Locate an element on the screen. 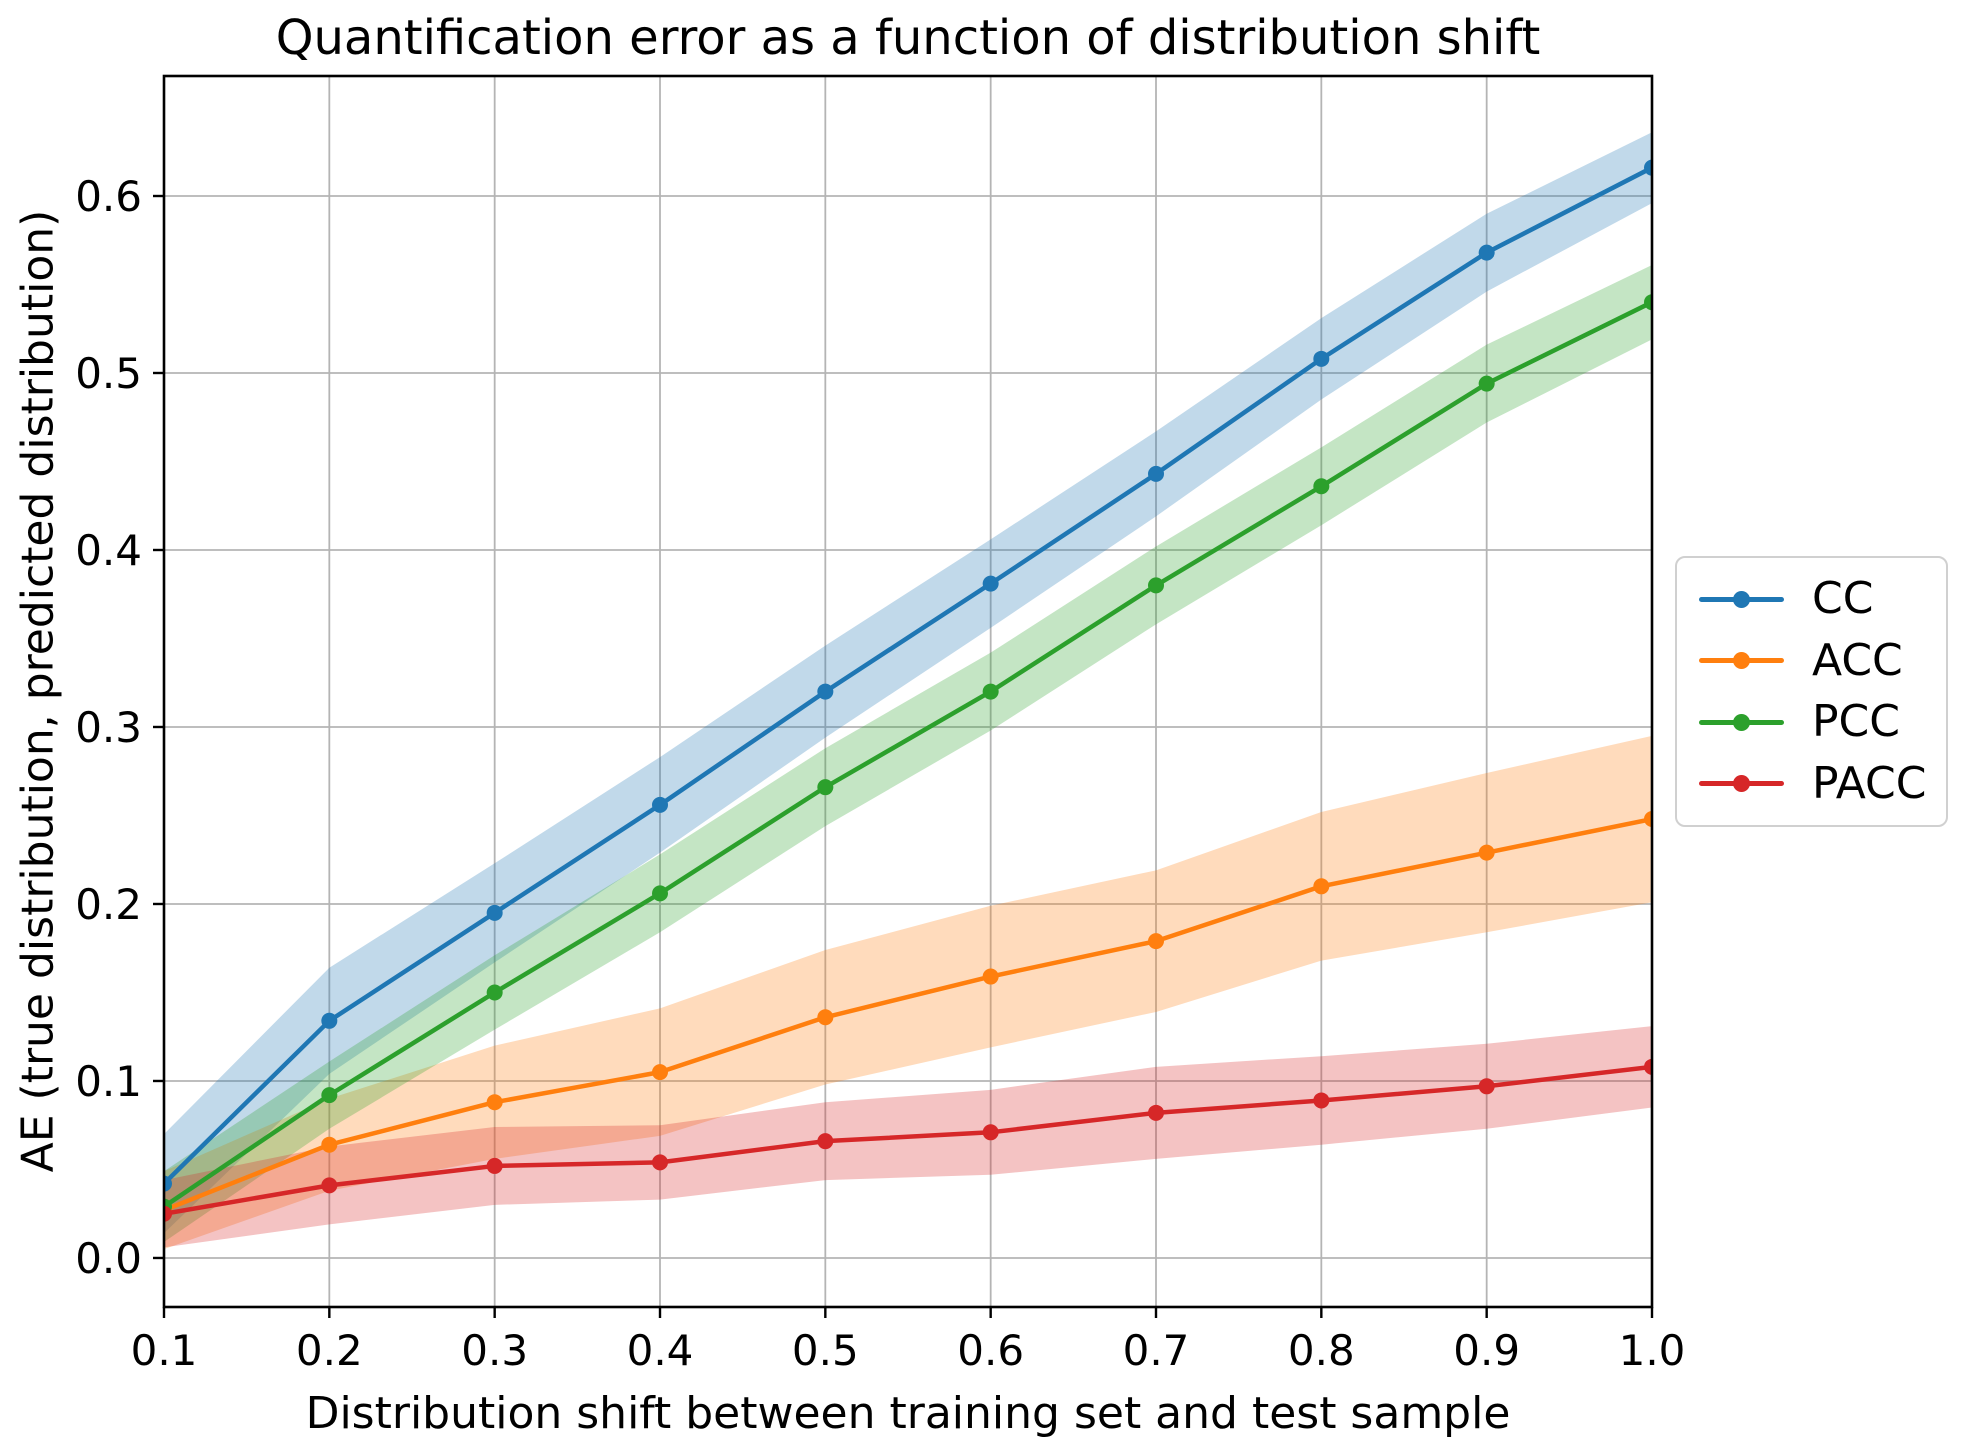 This screenshot has height=1446, width=1969. marker-CC-0.9 is located at coordinates (1486, 252).